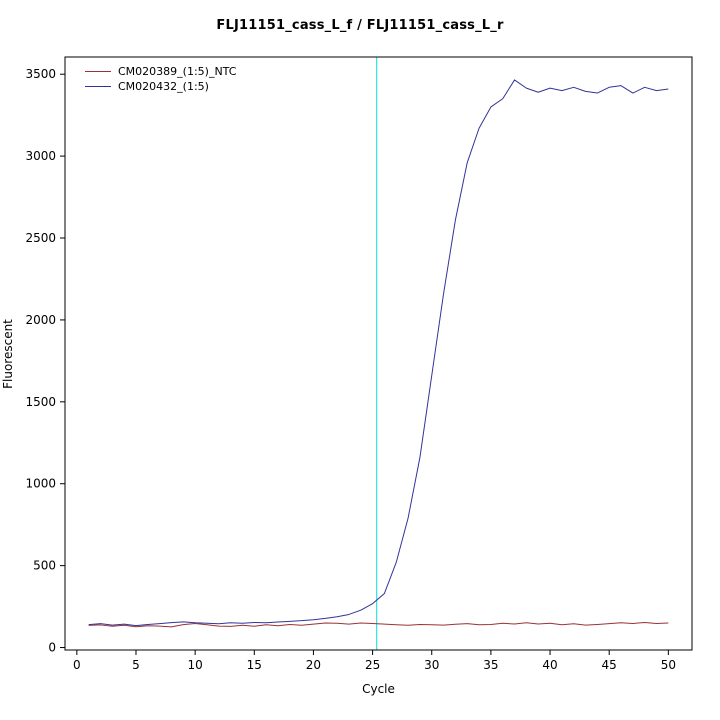 This screenshot has width=720, height=720. I want to click on legend-item: CM020432_(1:5), so click(160, 86).